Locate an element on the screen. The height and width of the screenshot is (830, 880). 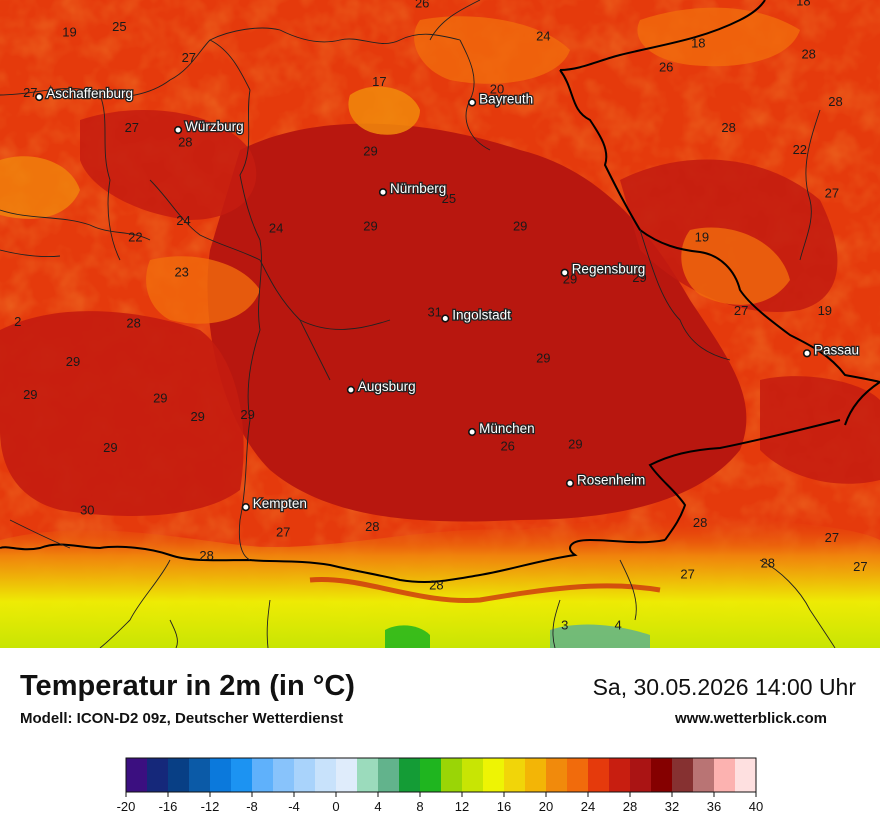
legend-frame is located at coordinates (441, 775).